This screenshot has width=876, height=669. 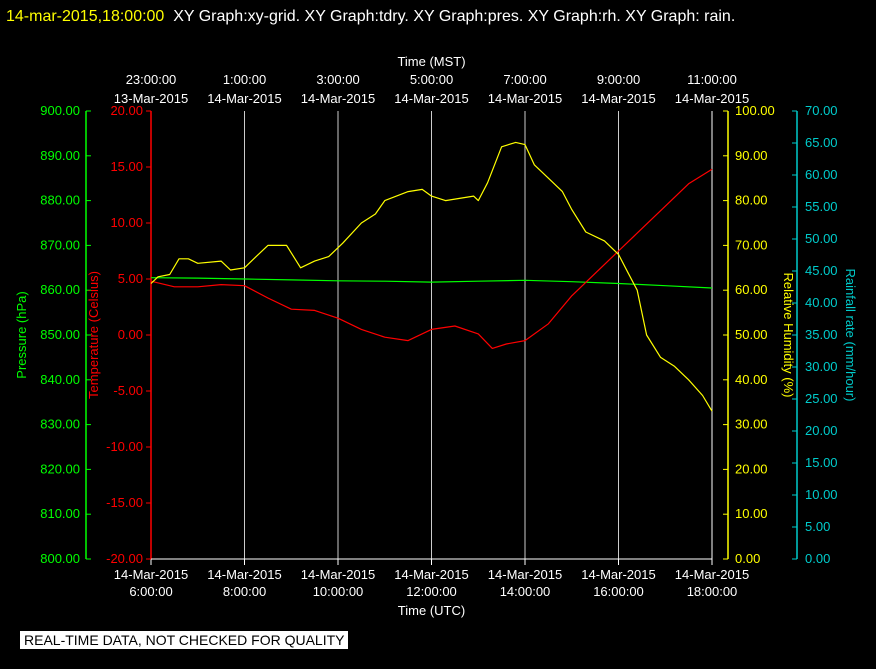 I want to click on x-tick-label-time: 6:00:00, so click(x=150, y=591).